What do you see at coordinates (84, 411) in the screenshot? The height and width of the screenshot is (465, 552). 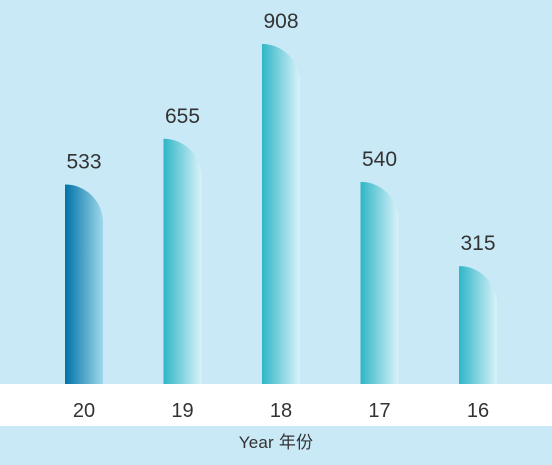 I see `x-tick-label-20: 20` at bounding box center [84, 411].